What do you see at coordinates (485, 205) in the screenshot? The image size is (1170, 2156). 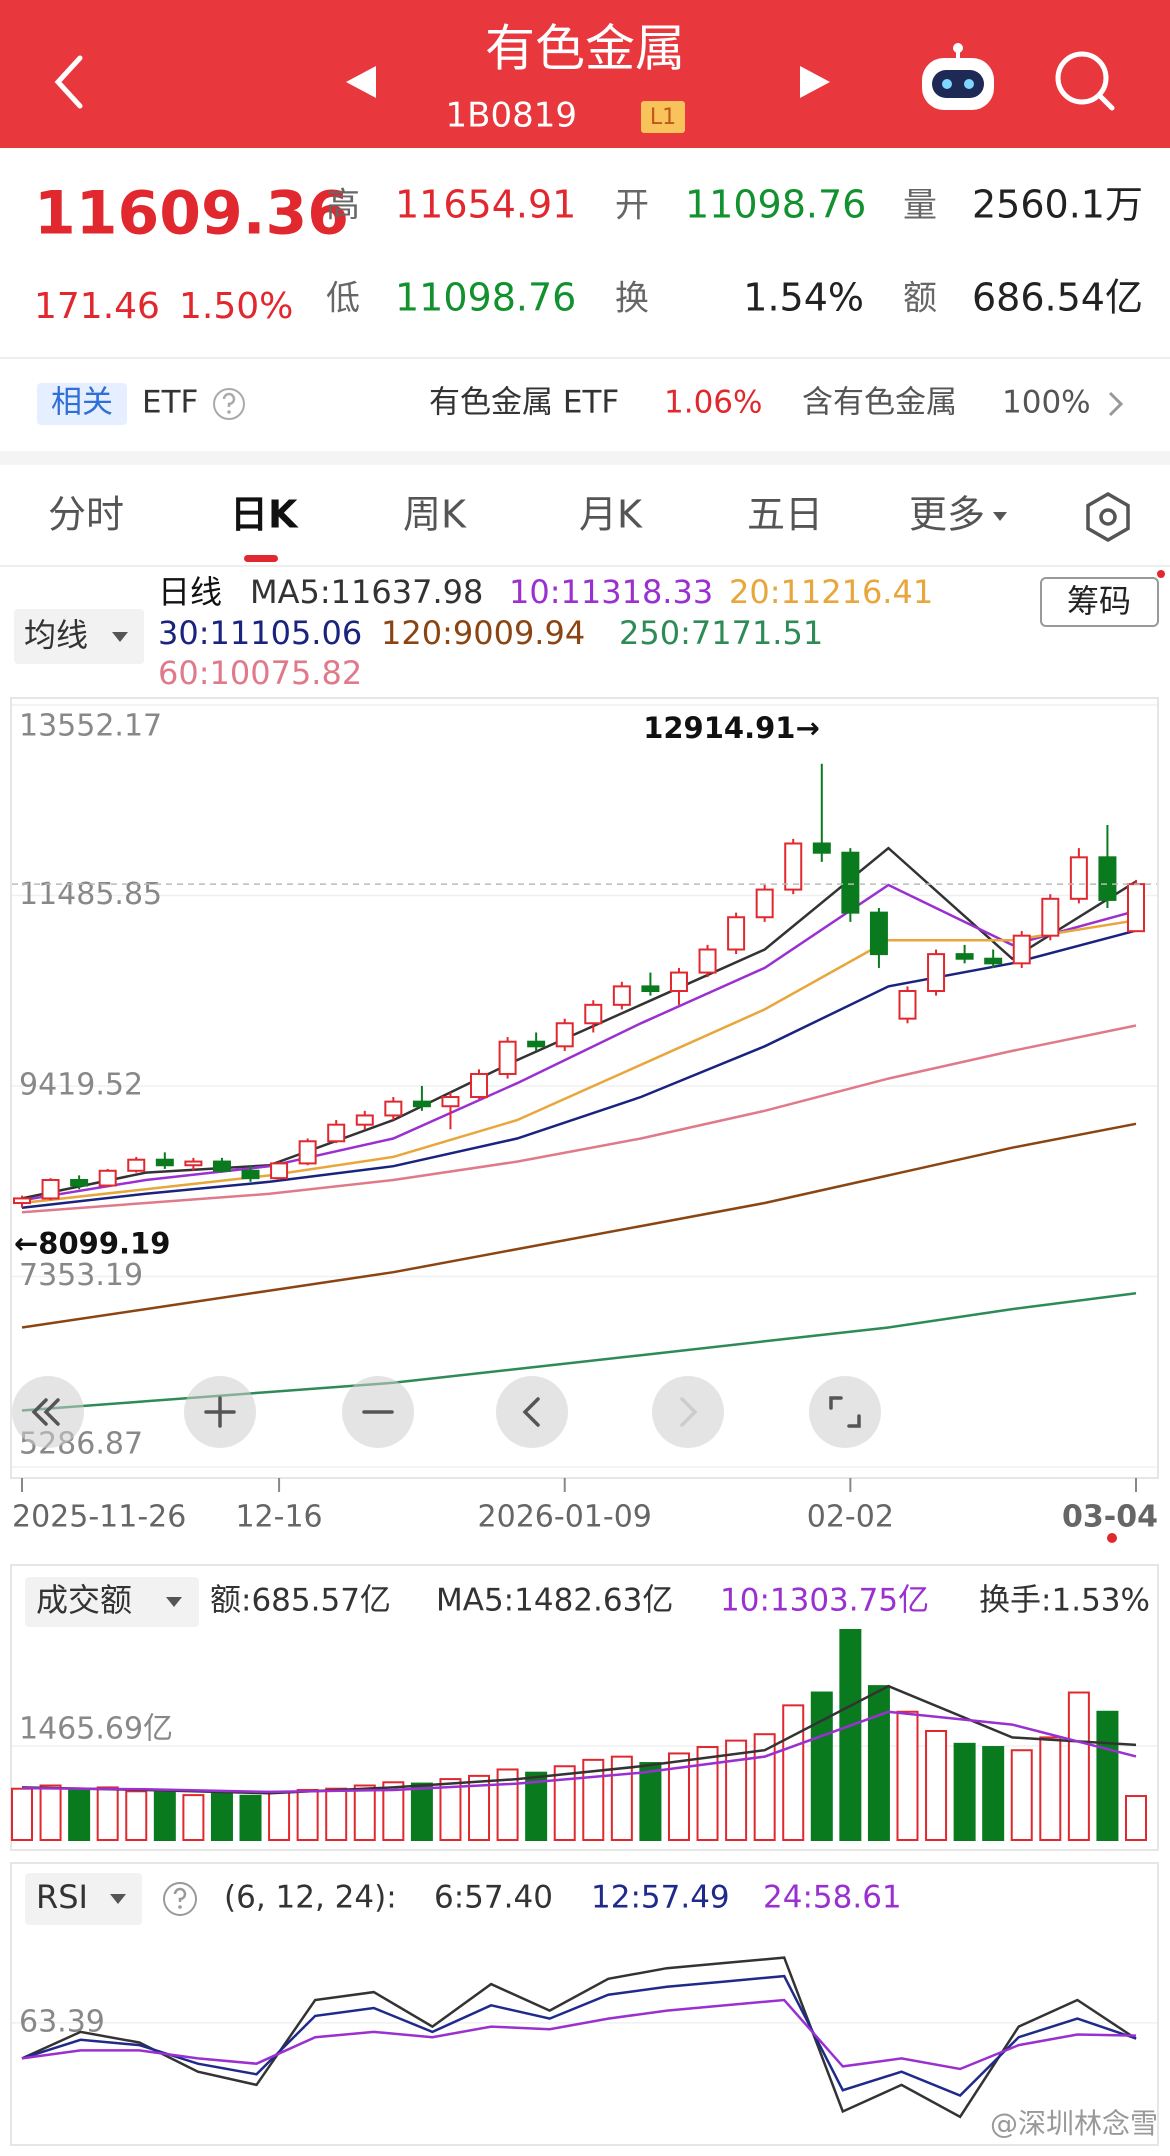 I see `quote-field-value: 11654.91` at bounding box center [485, 205].